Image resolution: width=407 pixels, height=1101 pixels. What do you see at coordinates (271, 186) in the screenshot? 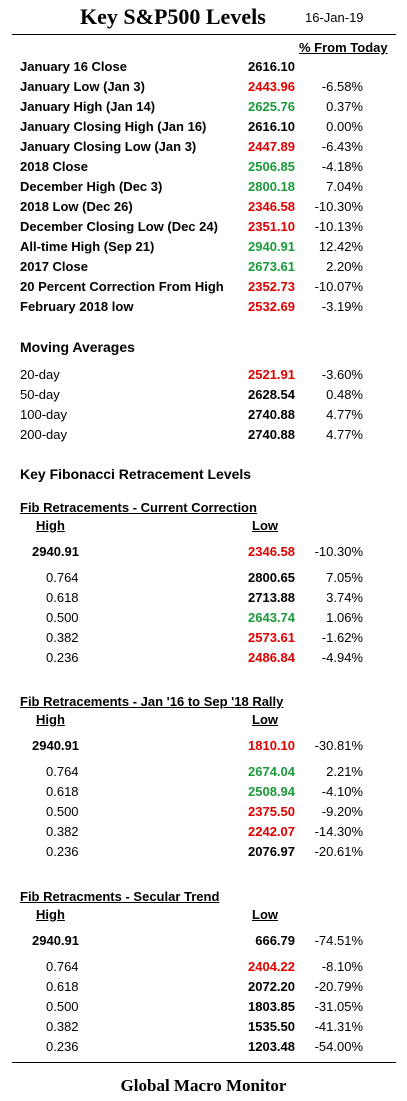
I see `row-value: 2800.18` at bounding box center [271, 186].